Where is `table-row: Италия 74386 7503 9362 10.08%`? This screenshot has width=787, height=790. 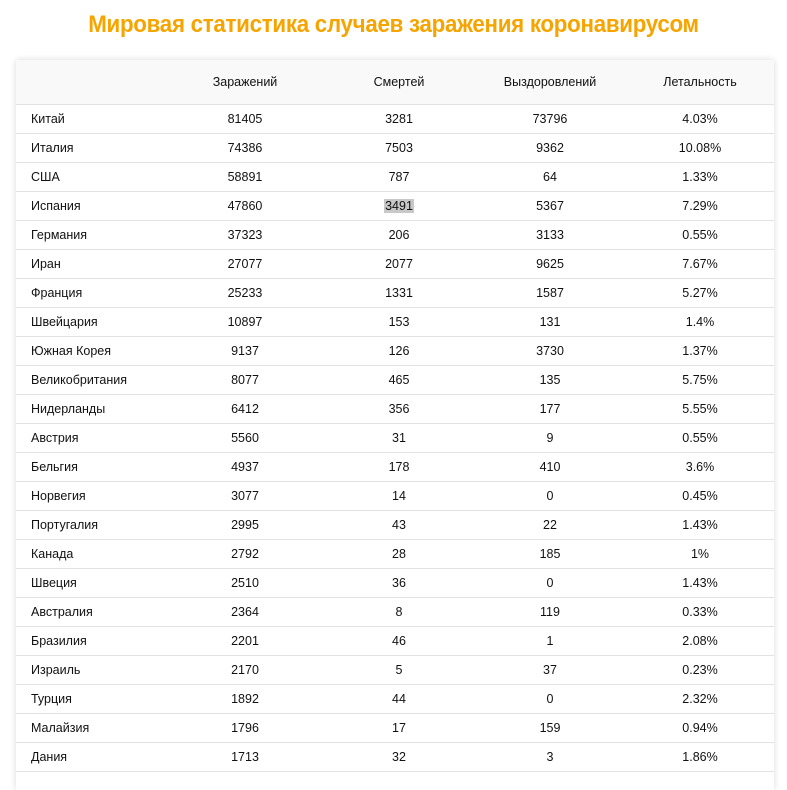
table-row: Италия 74386 7503 9362 10.08% is located at coordinates (395, 148).